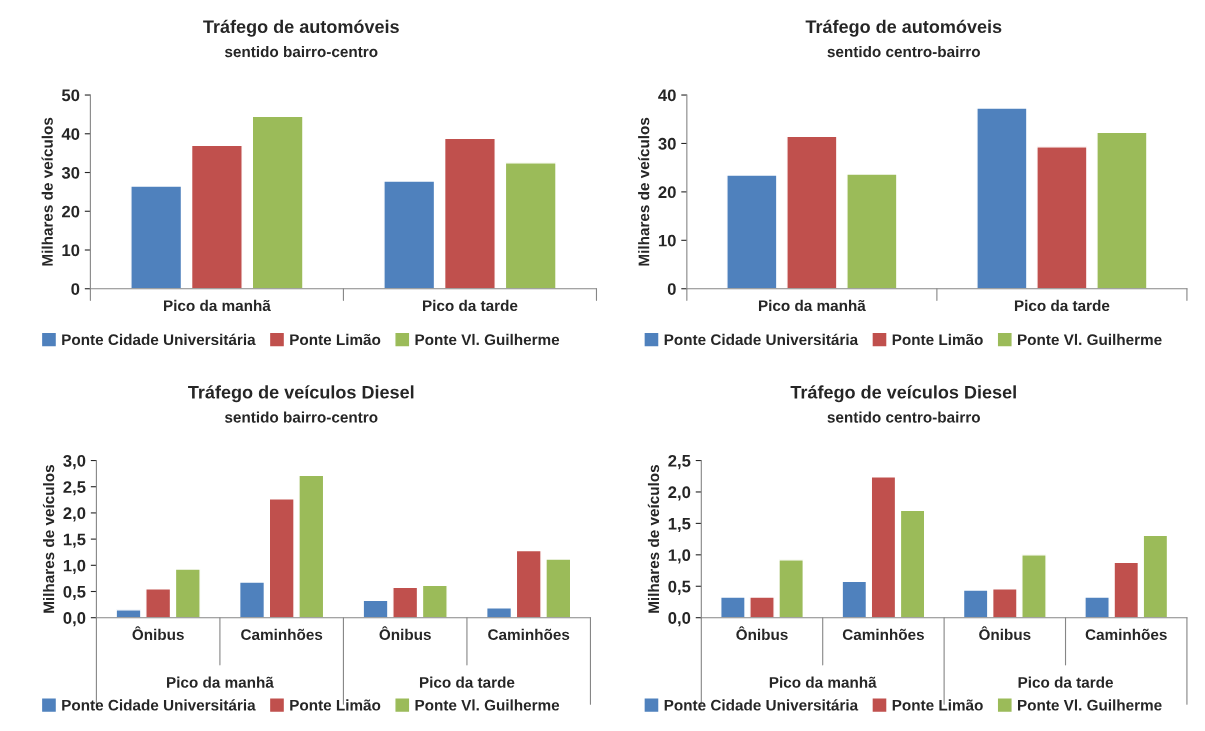 This screenshot has width=1205, height=731. What do you see at coordinates (70, 95) in the screenshot?
I see `y-tick-label: 50` at bounding box center [70, 95].